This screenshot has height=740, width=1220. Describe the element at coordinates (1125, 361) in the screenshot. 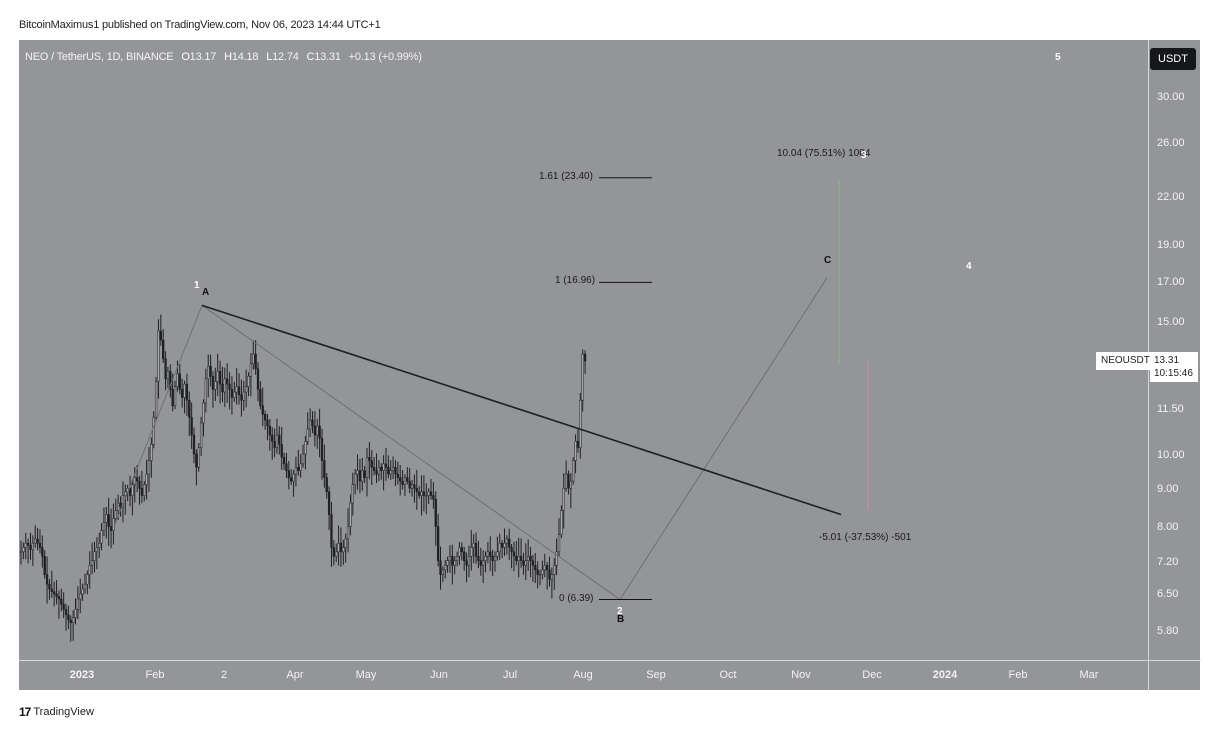

I see `symbol-tag: NEOUSDT` at that location.